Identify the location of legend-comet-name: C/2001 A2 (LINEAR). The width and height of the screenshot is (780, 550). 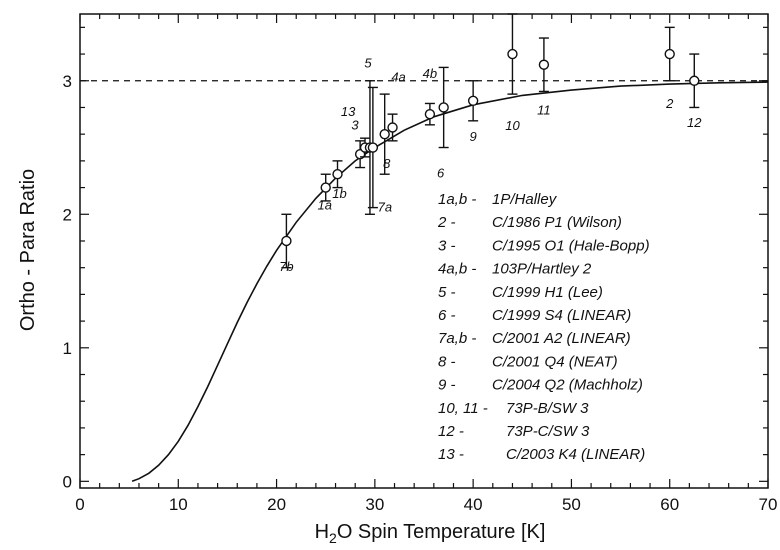
(561, 338).